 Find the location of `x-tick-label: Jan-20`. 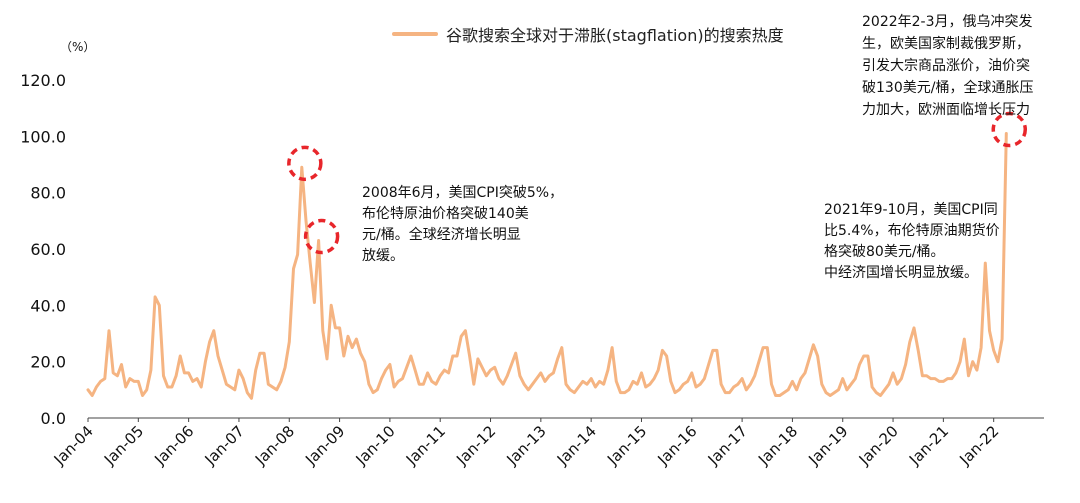

x-tick-label: Jan-20 is located at coordinates (878, 445).